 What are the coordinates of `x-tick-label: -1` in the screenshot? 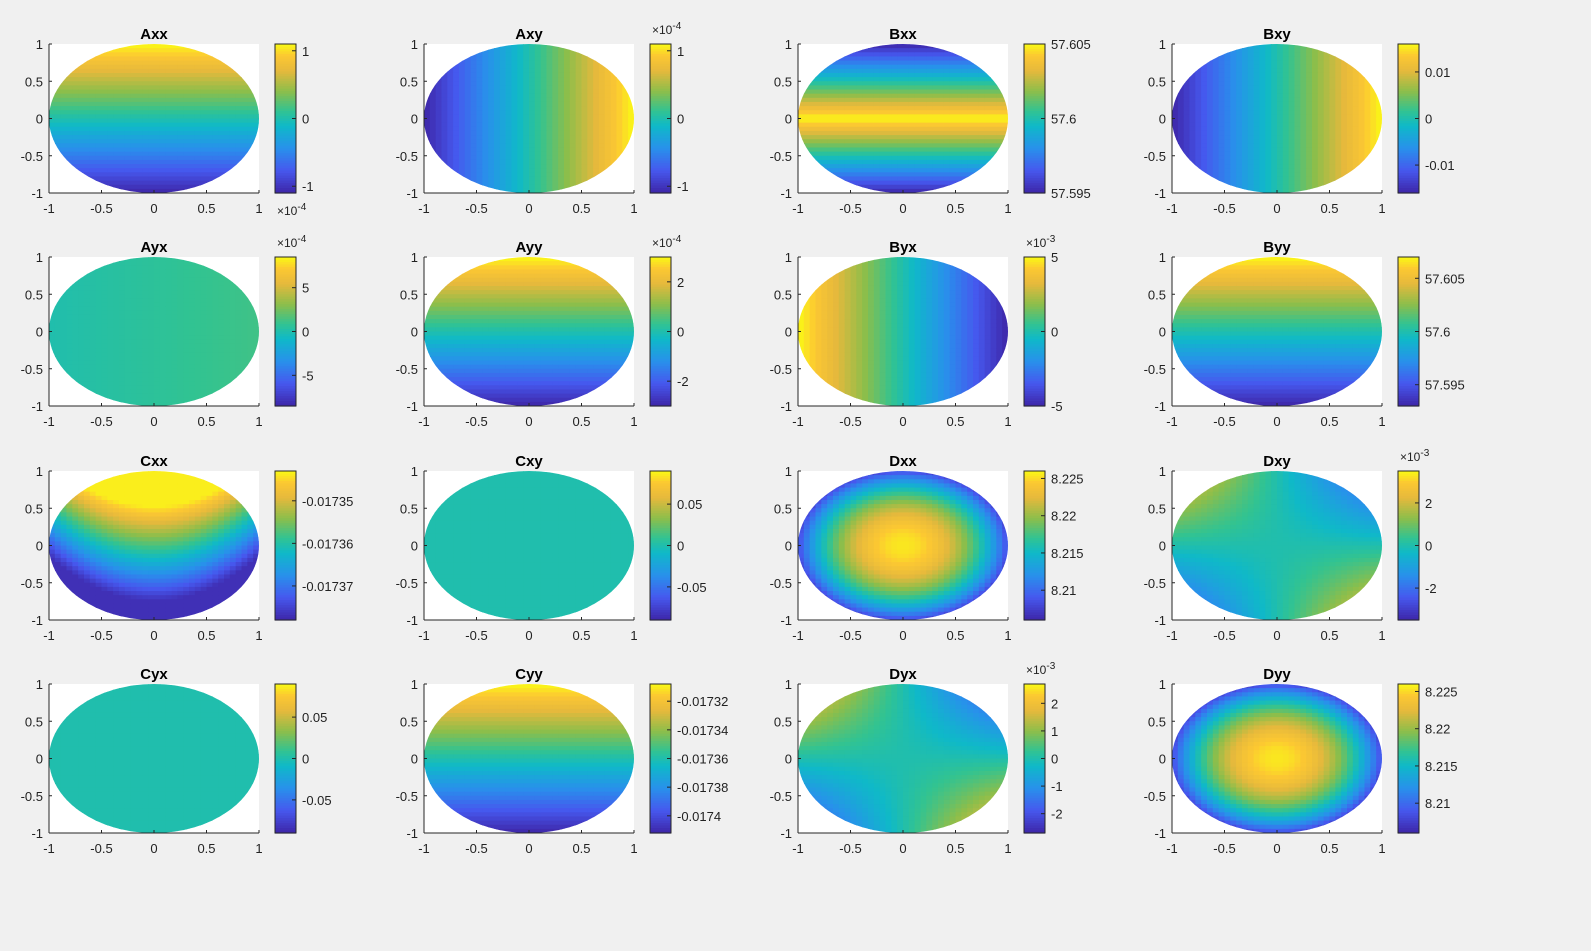 It's located at (424, 208).